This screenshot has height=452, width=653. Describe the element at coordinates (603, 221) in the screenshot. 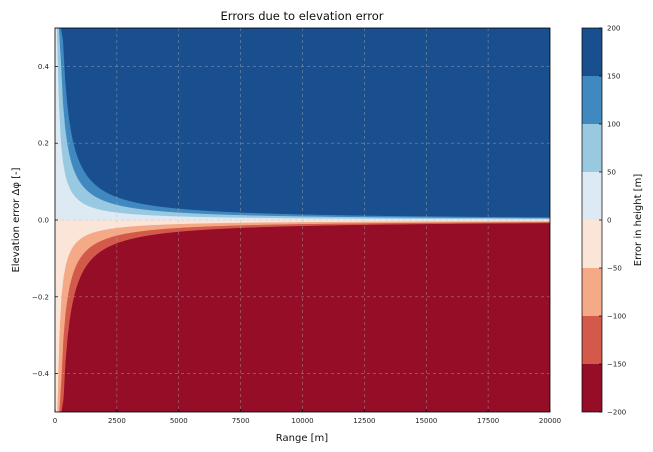

I see `colorbar: −200 −150 −100 −50 0 50 100 150 200` at that location.